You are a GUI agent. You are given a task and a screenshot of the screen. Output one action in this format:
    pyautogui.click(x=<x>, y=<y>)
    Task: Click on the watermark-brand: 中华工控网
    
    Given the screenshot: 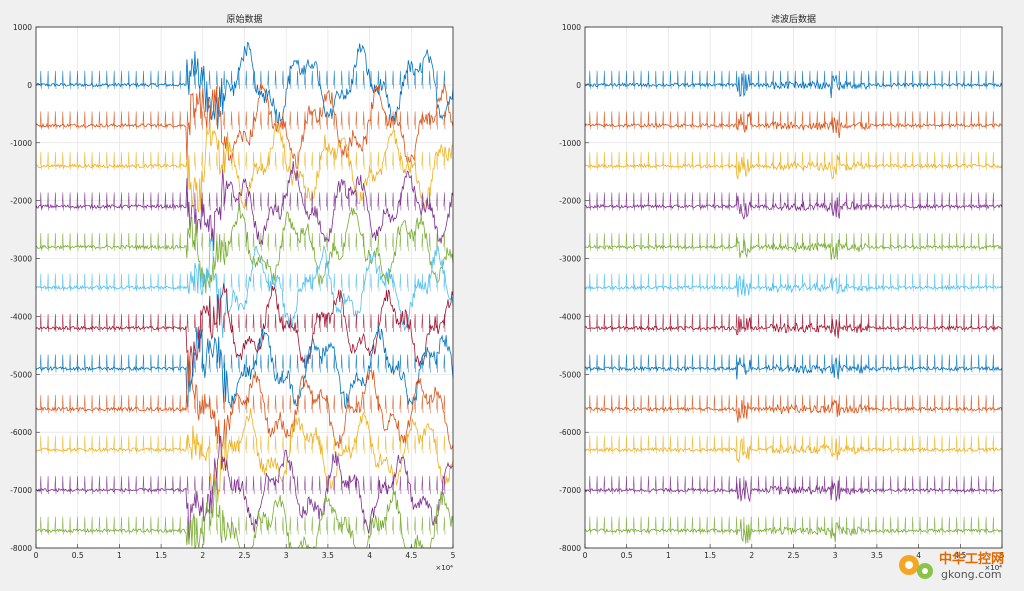 What is the action you would take?
    pyautogui.click(x=971, y=559)
    